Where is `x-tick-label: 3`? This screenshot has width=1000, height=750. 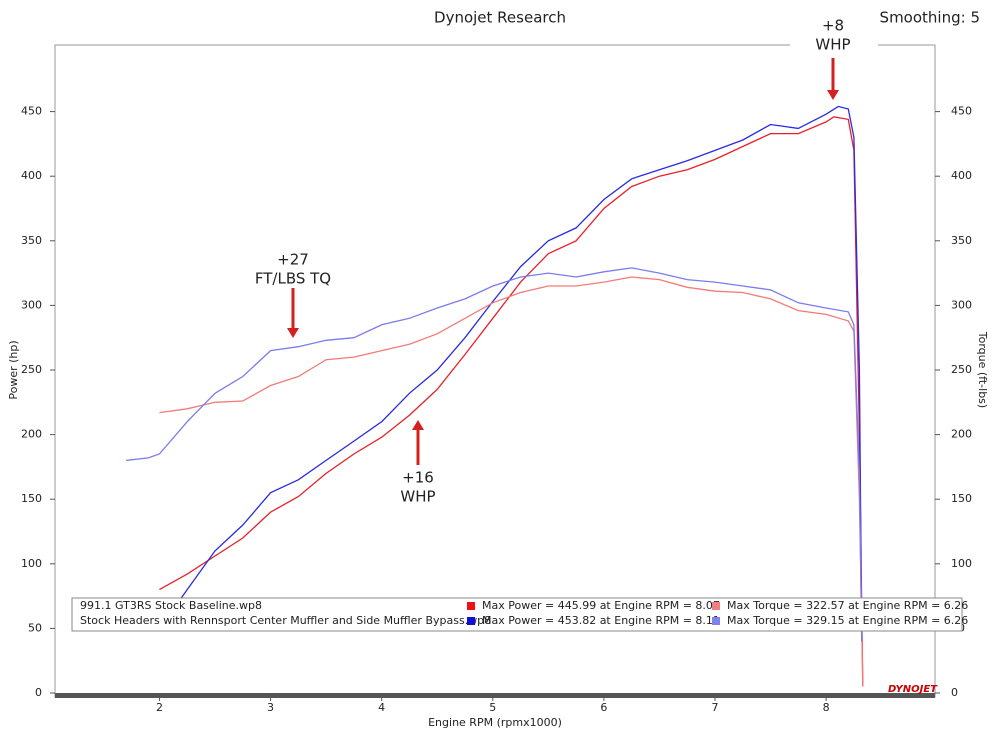
x-tick-label: 3 is located at coordinates (270, 707).